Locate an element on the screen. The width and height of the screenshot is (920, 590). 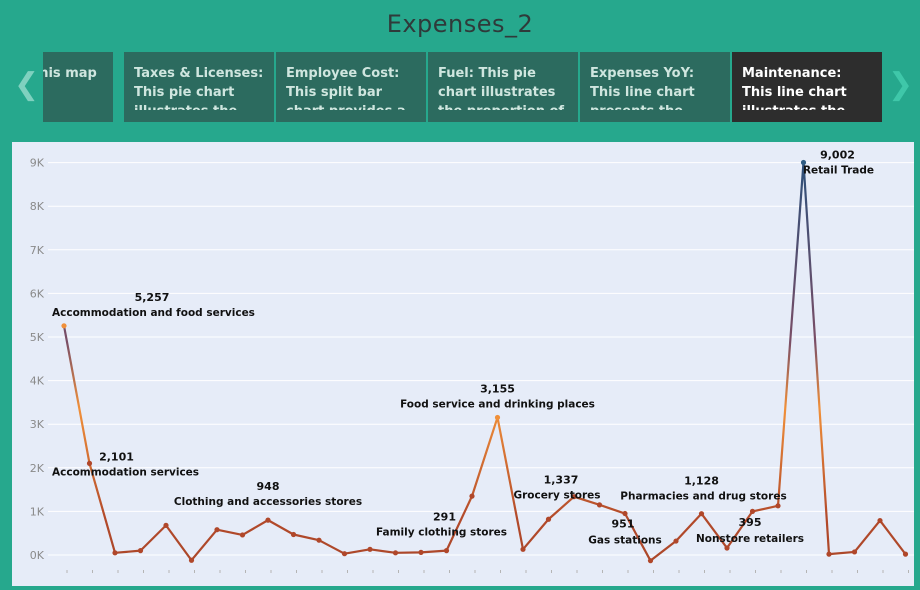
data-category-label: Accommodation services is located at coordinates (125, 472).